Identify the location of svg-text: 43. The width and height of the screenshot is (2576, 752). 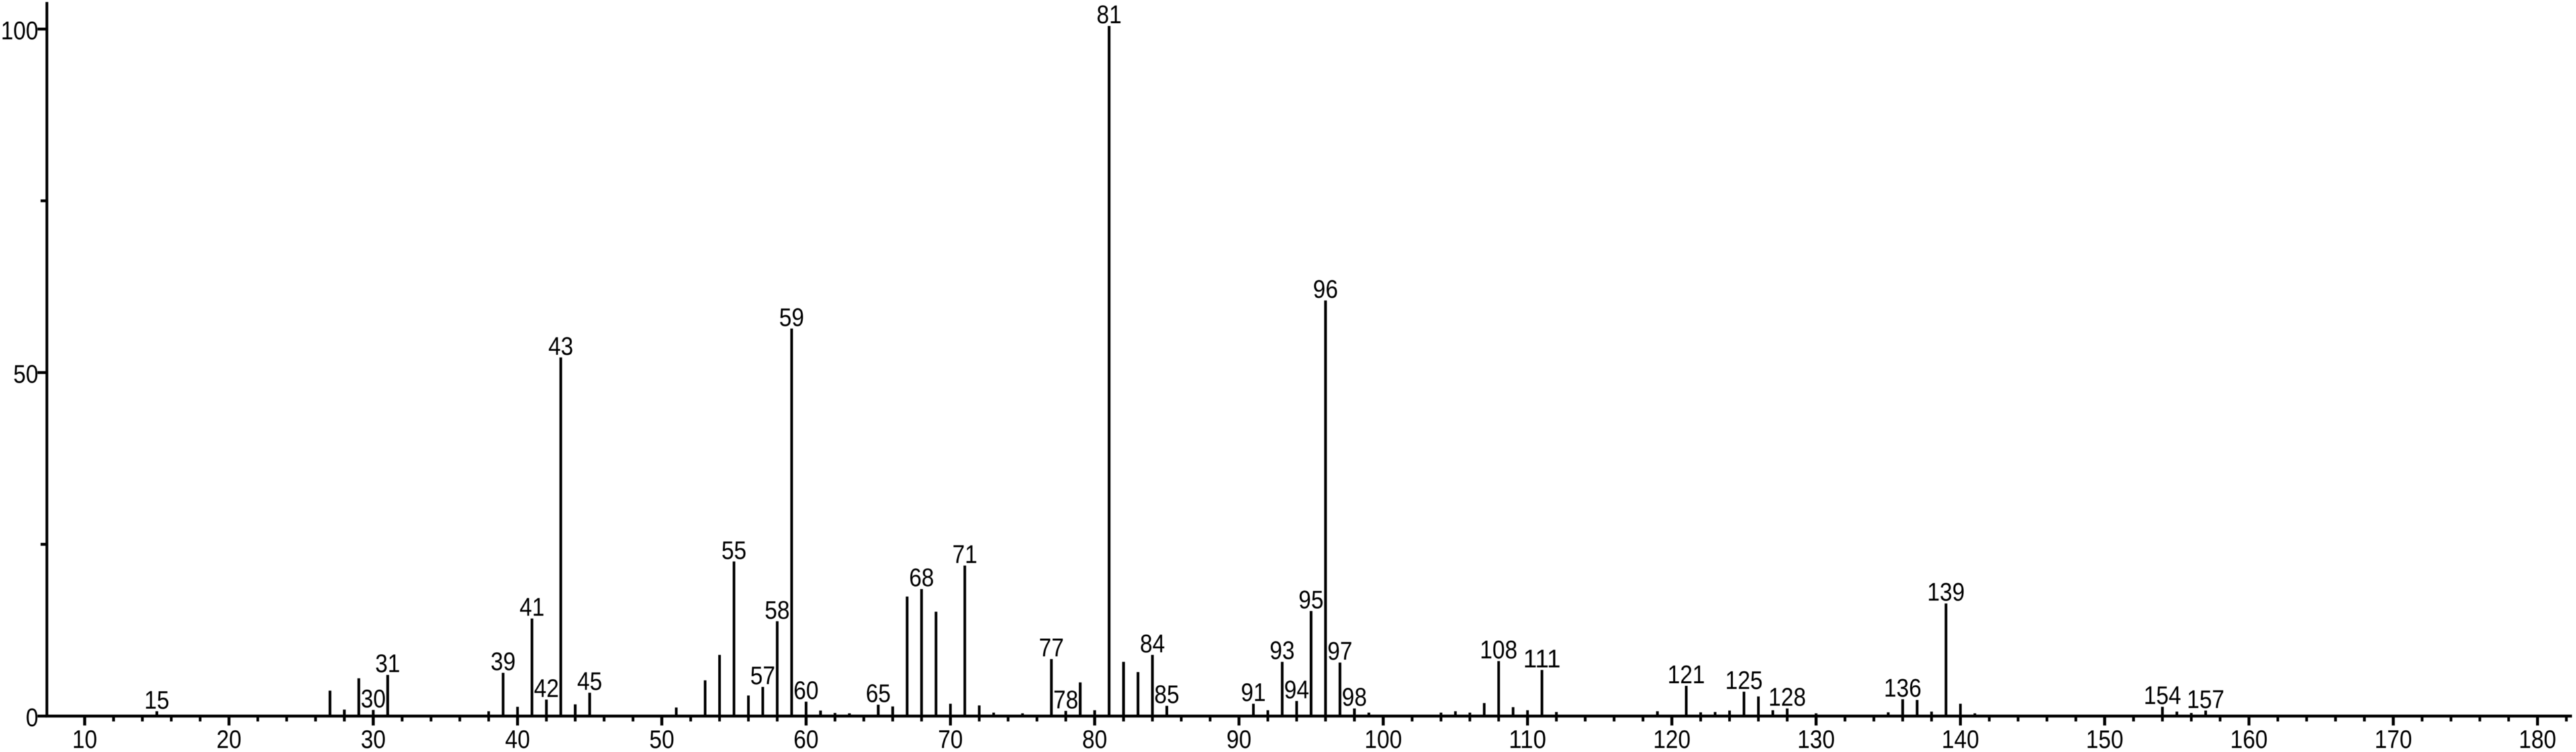
(561, 346).